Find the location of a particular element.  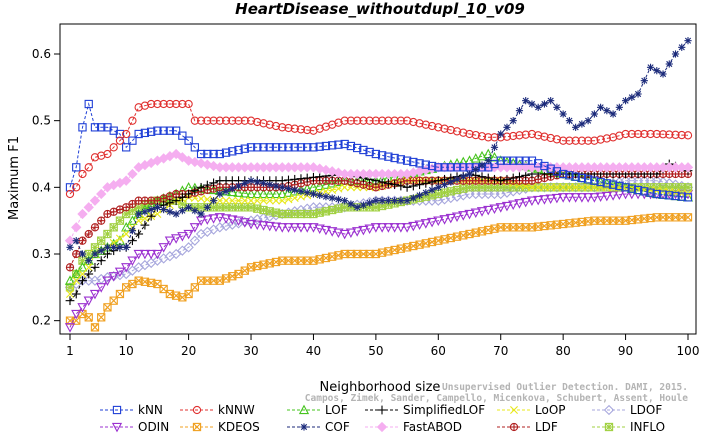

y-axis-label: Maximum F1 is located at coordinates (14, 178).